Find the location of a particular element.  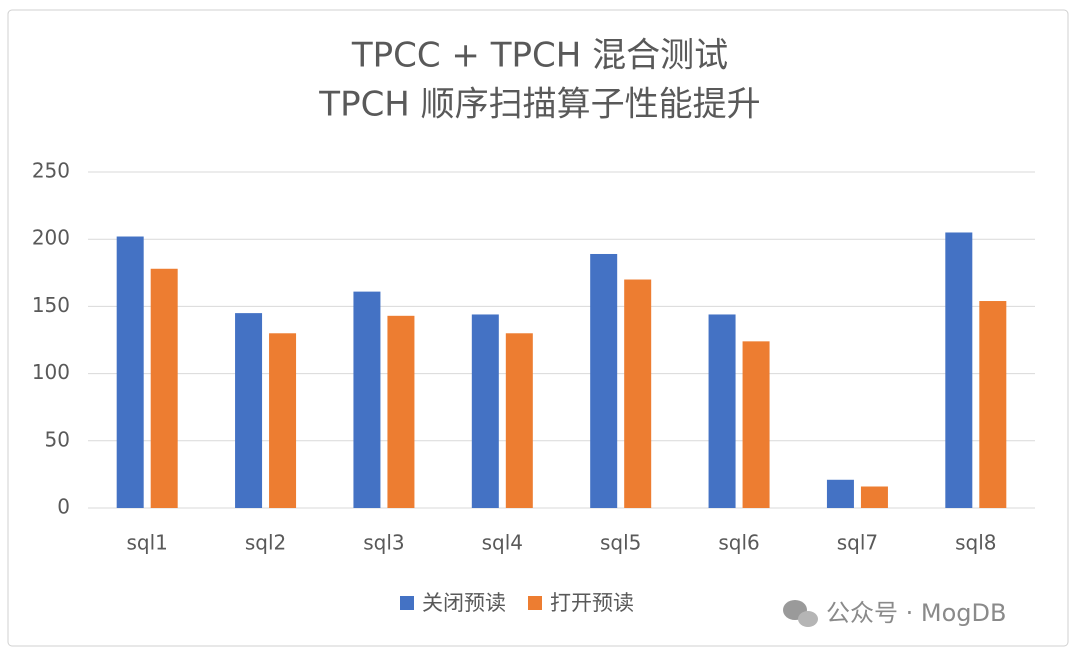

x-tick-label: sql2 is located at coordinates (265, 543).